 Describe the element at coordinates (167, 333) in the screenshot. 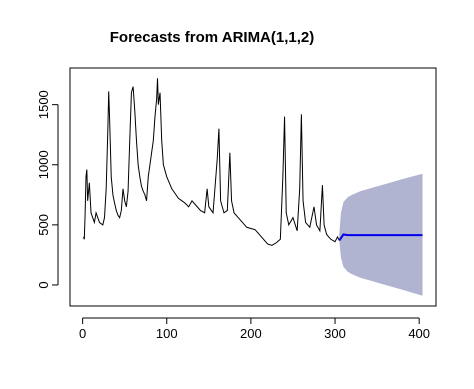

I see `x-tick-label: 100` at that location.